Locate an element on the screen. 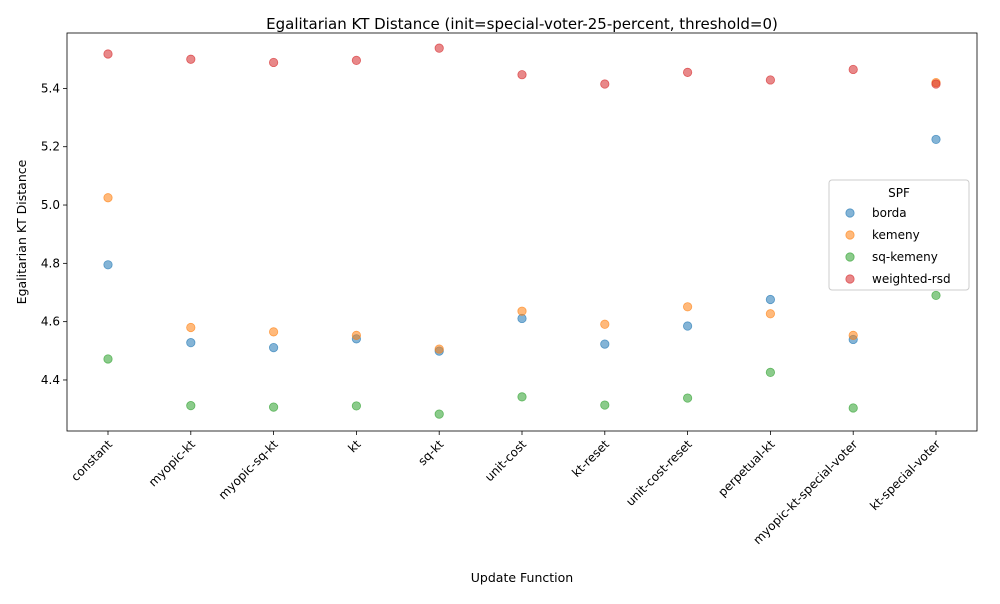 This screenshot has width=1000, height=604. x-tick-label: perpetual-kt is located at coordinates (746, 468).